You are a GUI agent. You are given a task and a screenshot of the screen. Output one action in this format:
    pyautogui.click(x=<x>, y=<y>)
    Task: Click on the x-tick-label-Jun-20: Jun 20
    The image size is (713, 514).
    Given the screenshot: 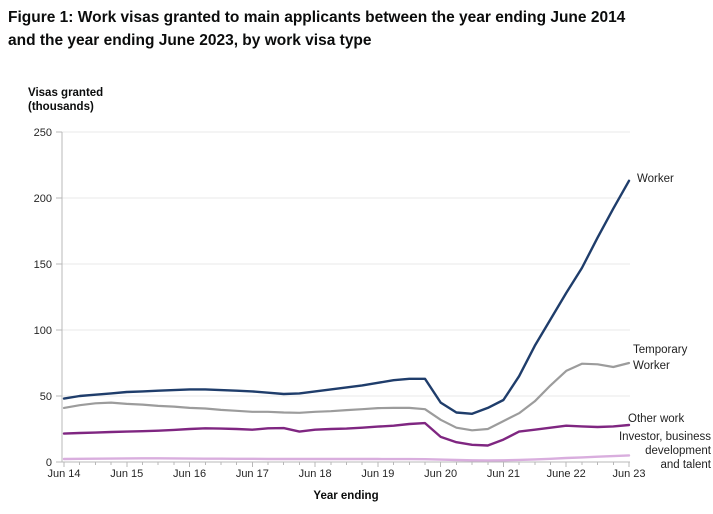 What is the action you would take?
    pyautogui.click(x=440, y=474)
    